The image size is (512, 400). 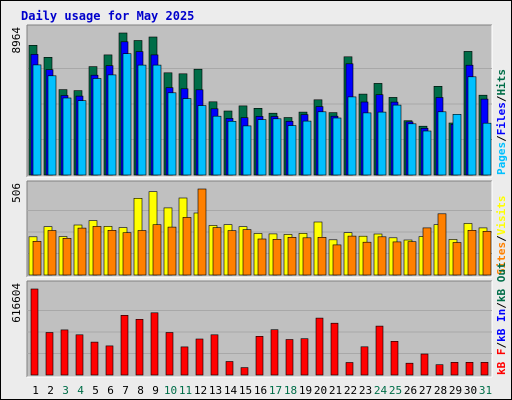 I want to click on panel-visitors-ymax-label: 506, so click(x=16, y=193).